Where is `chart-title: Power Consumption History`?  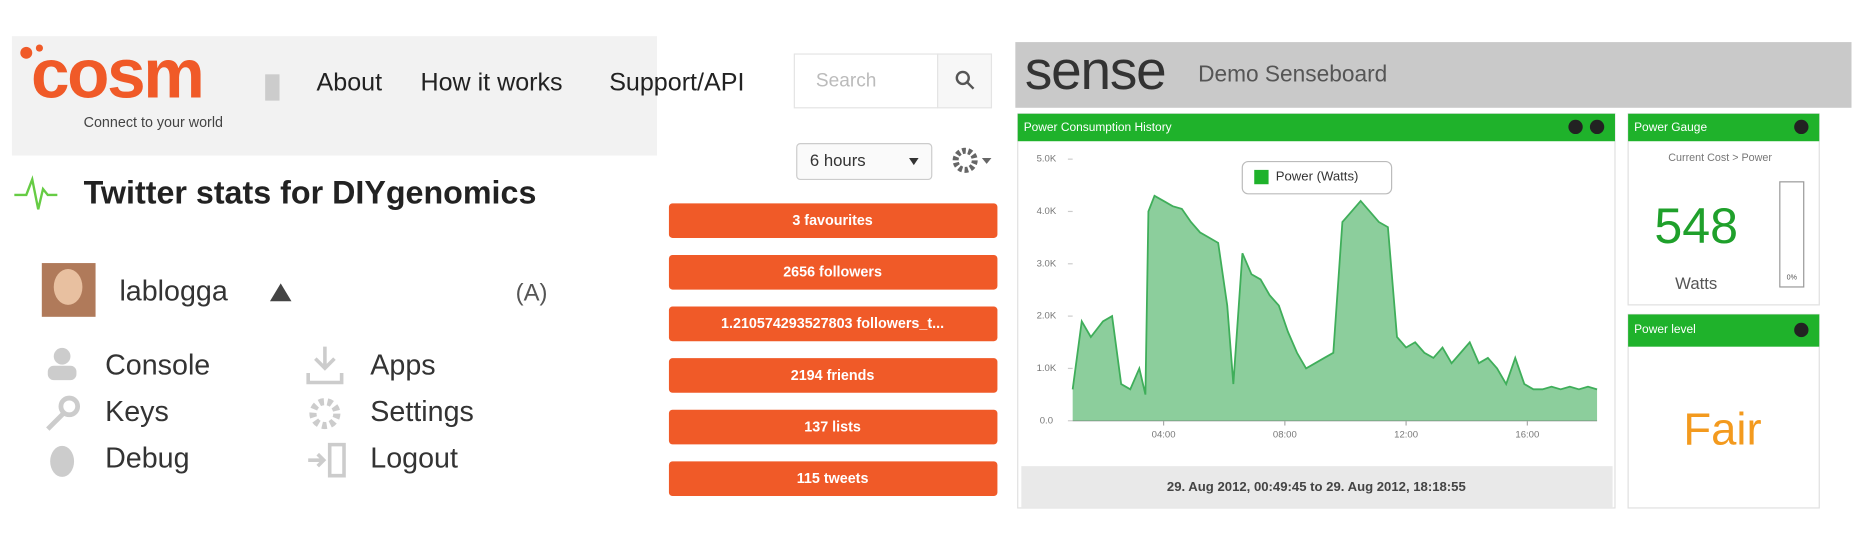
chart-title: Power Consumption History is located at coordinates (1098, 127).